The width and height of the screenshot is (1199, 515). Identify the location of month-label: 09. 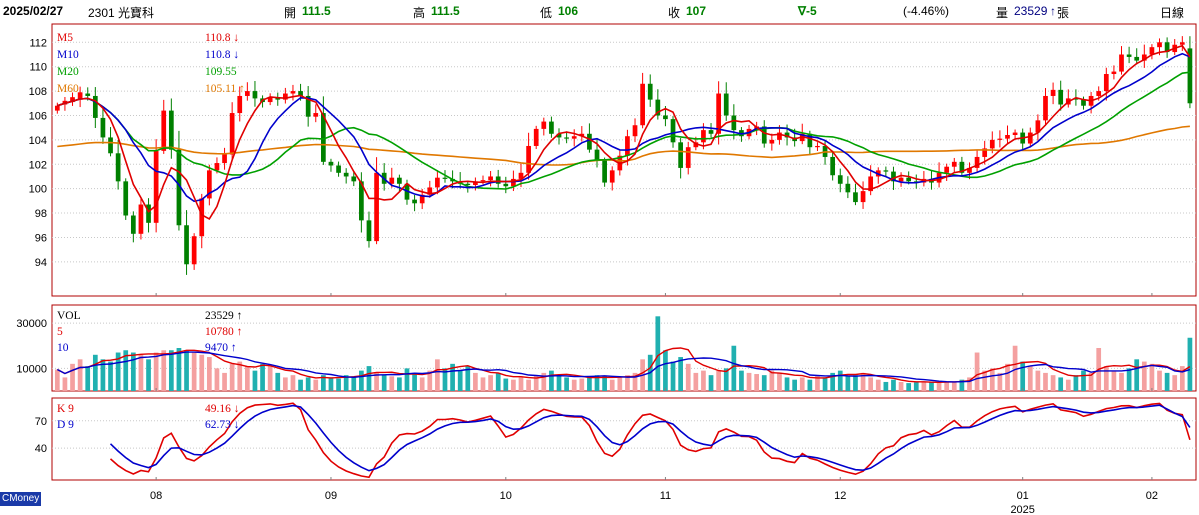
(331, 496).